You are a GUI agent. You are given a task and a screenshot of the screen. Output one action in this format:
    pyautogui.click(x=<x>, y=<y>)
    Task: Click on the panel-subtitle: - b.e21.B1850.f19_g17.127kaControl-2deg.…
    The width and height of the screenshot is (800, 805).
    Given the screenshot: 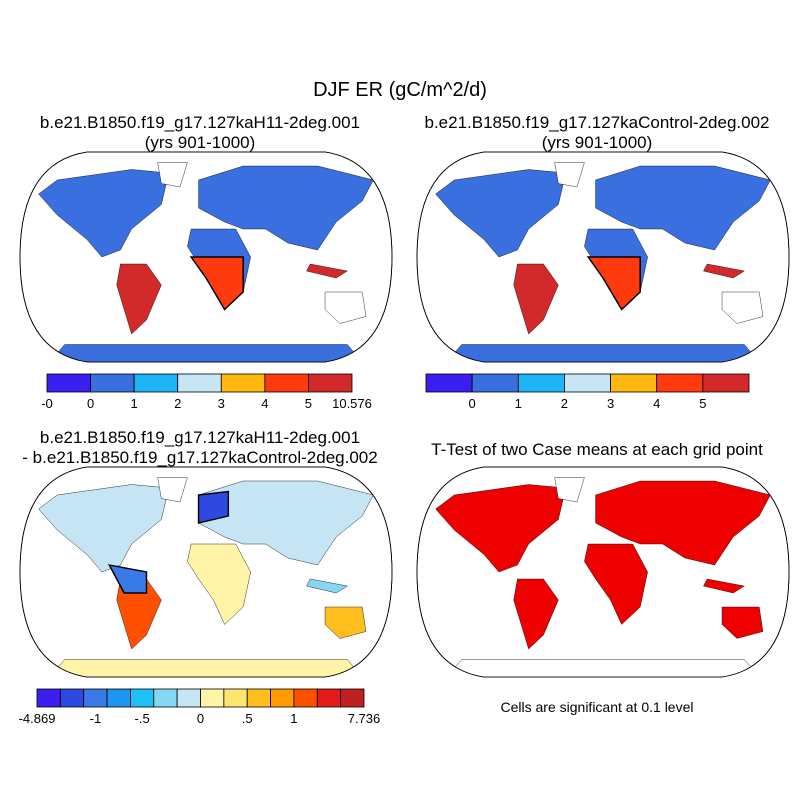 What is the action you would take?
    pyautogui.click(x=199, y=457)
    